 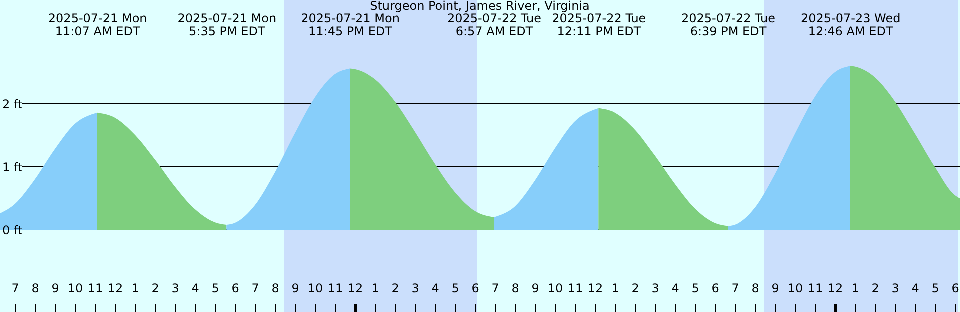 What do you see at coordinates (850, 25) in the screenshot?
I see `x2-tick-label: 2025-07-23 Wed 12:46 AM EDT` at bounding box center [850, 25].